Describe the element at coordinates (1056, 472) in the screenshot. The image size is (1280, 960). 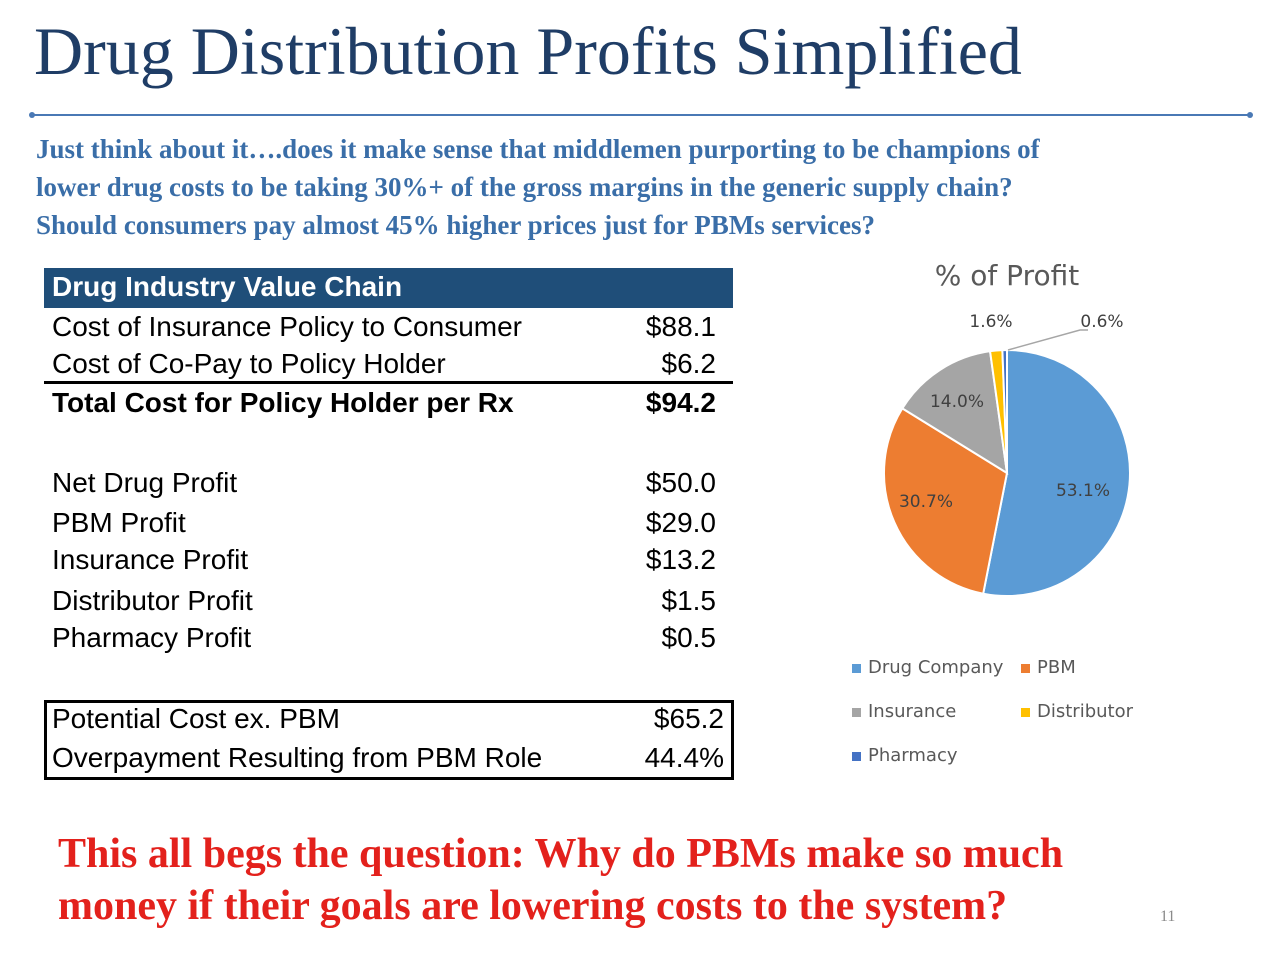
I see `pie-slice-drug-company` at that location.